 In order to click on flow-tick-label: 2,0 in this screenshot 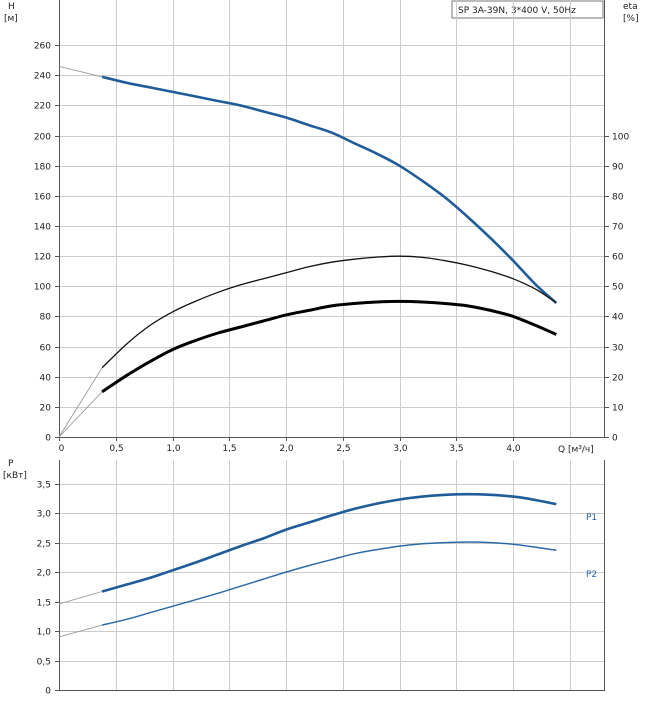, I will do `click(286, 449)`.